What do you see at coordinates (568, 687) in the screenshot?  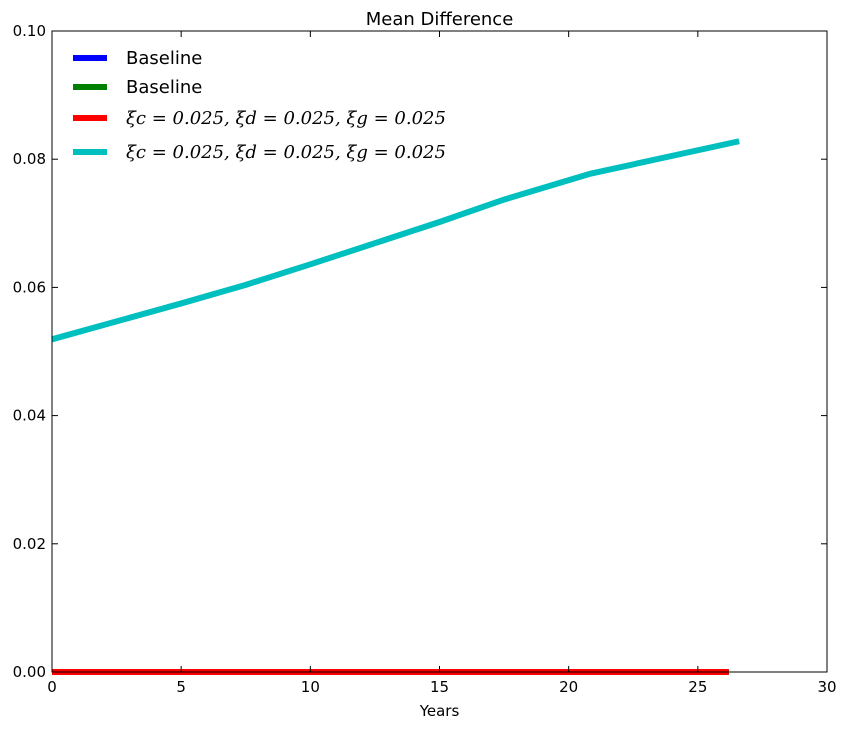 I see `x-tick-label: 20` at bounding box center [568, 687].